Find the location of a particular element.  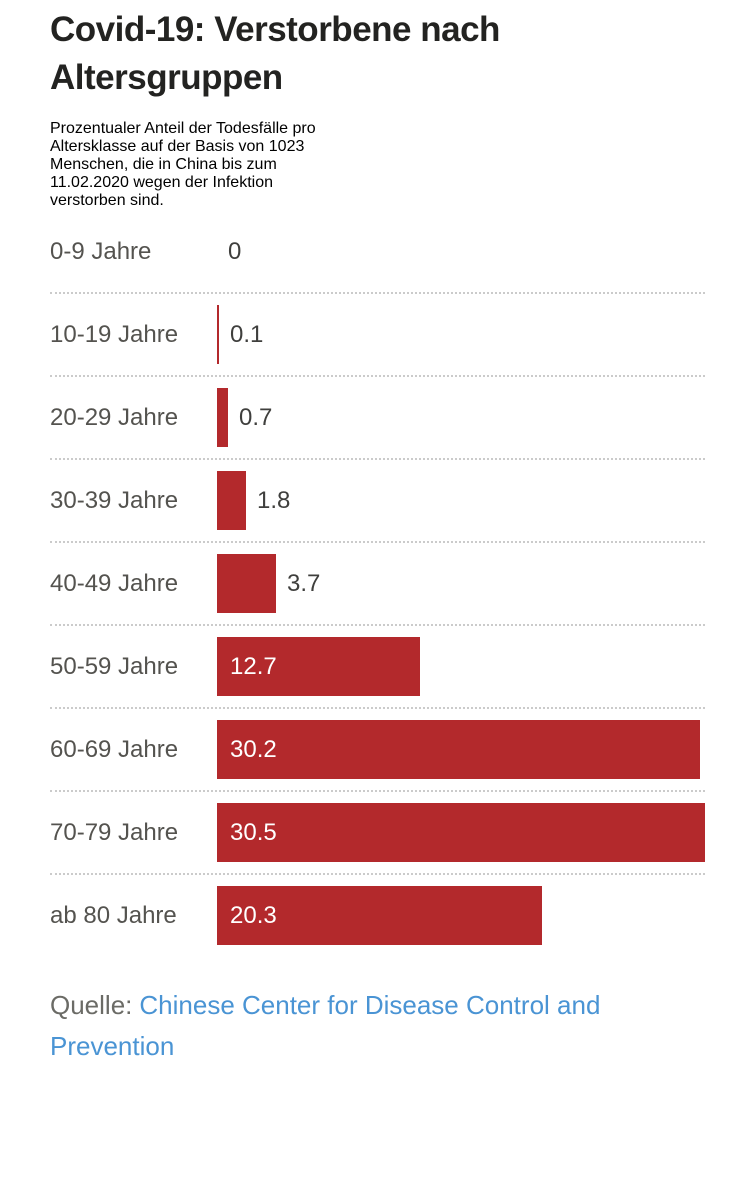

source-prefix: Quelle: is located at coordinates (91, 1005).